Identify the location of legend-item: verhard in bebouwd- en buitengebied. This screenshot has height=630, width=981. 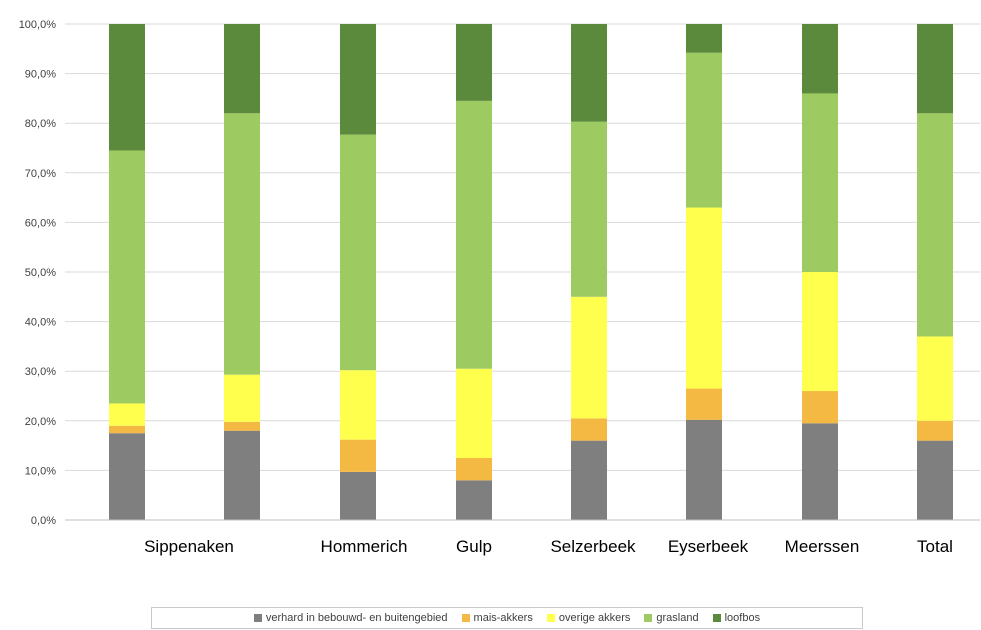
(350, 618).